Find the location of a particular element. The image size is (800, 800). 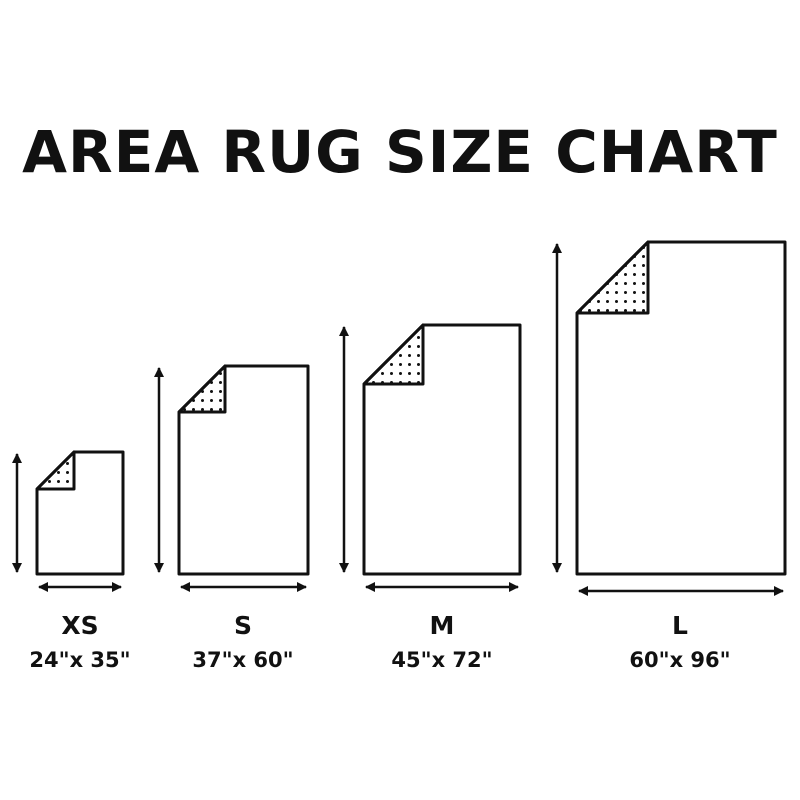

dimensions-label: 45"x 72" is located at coordinates (442, 660).